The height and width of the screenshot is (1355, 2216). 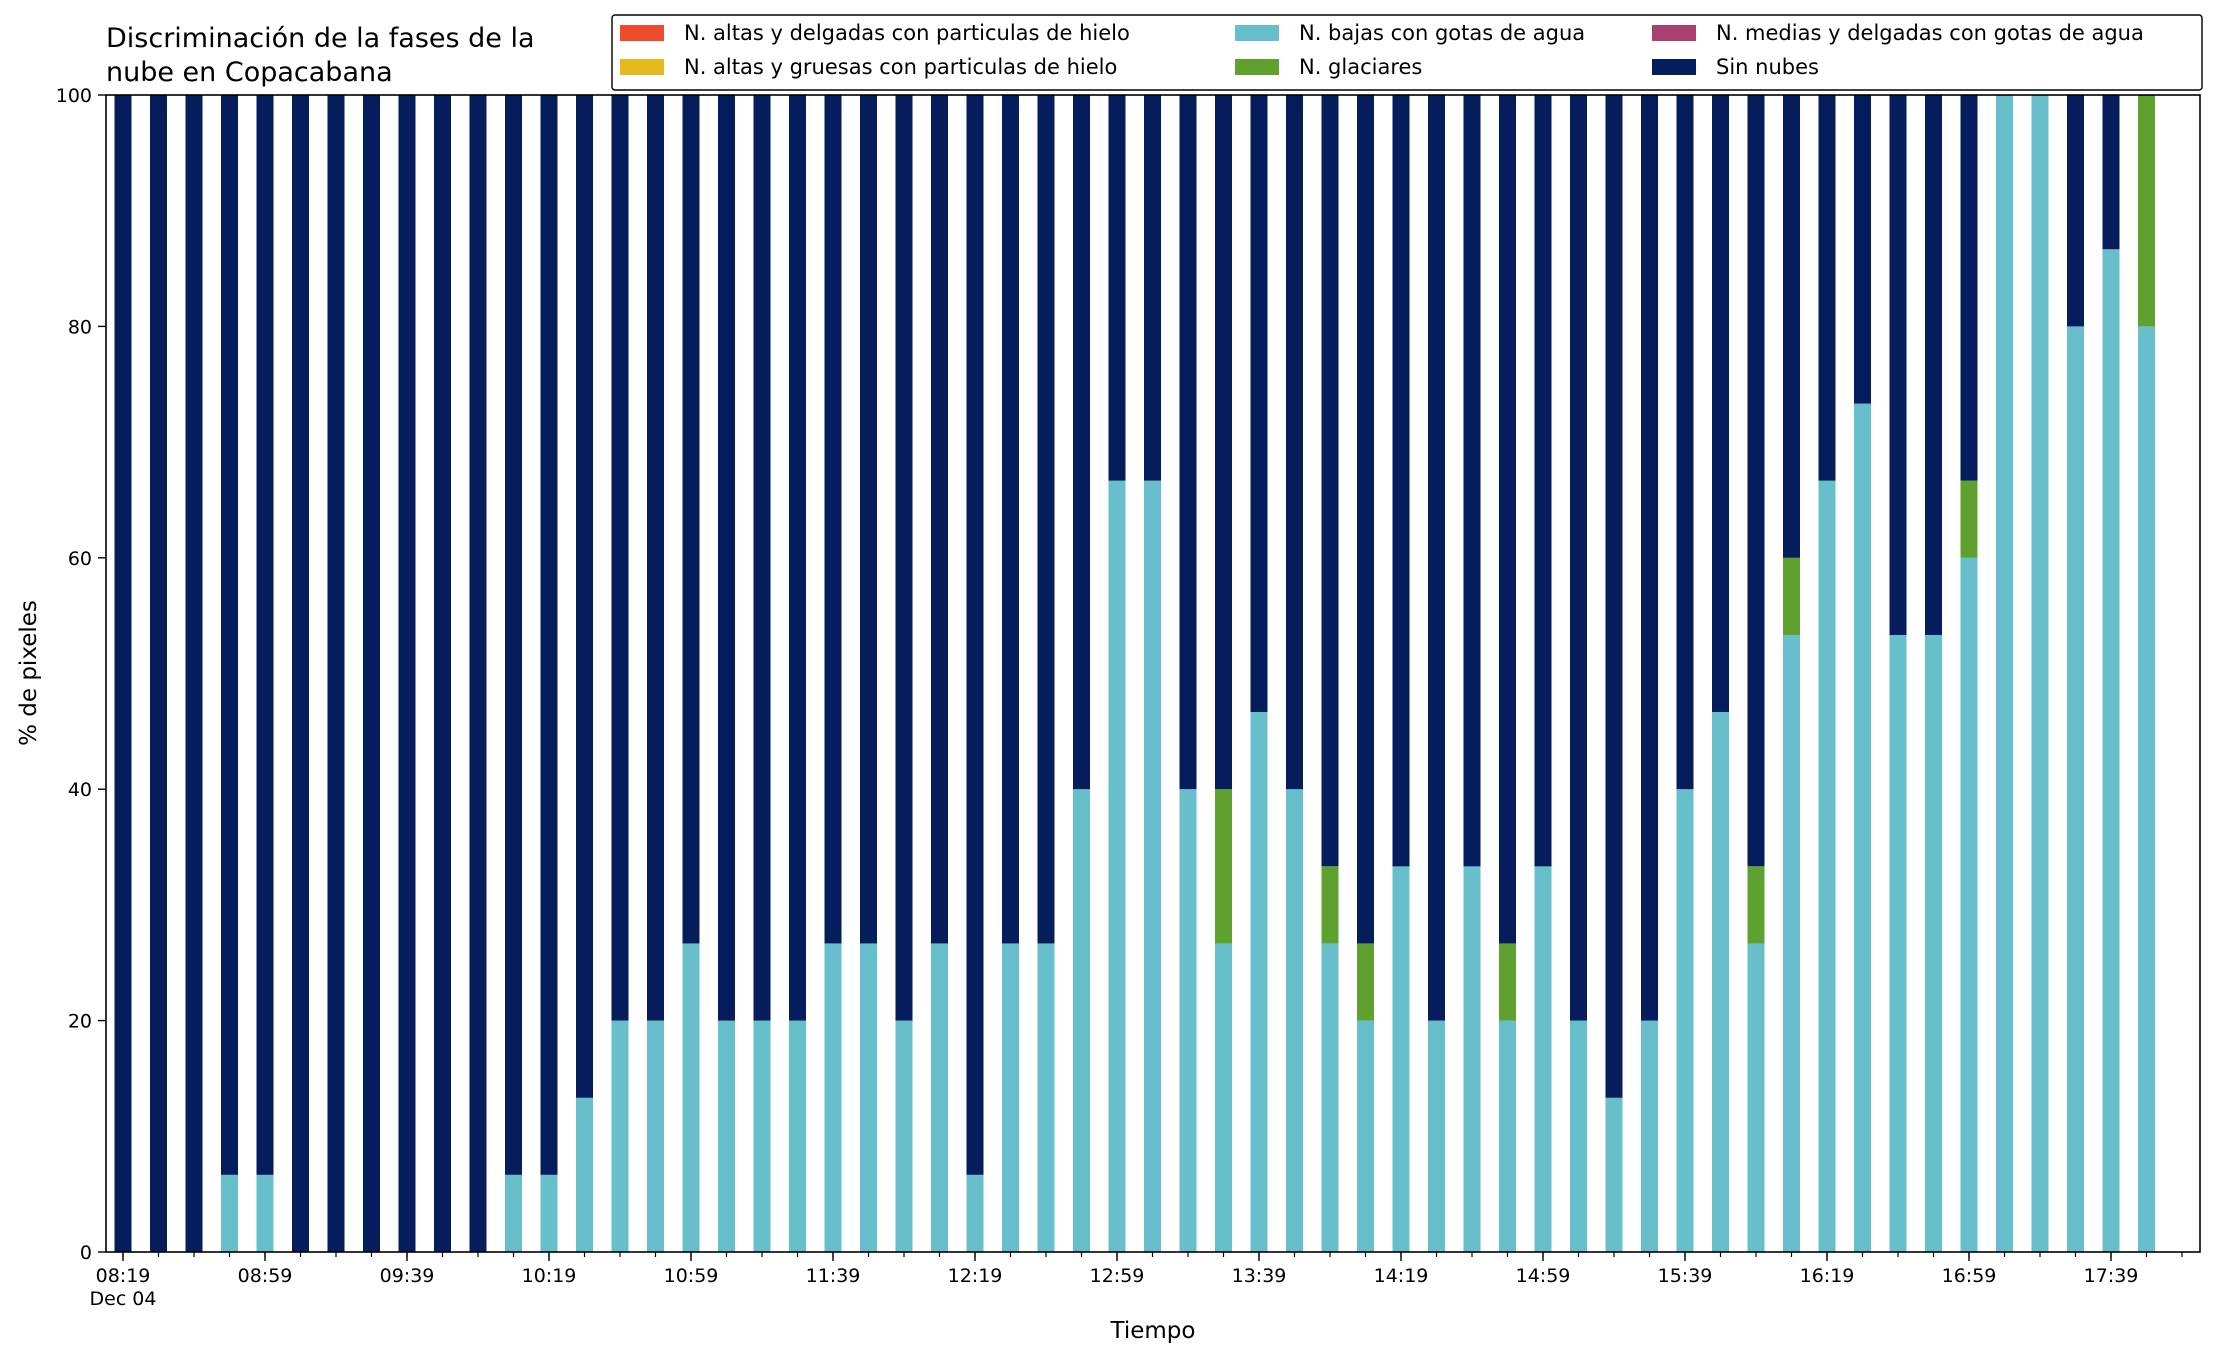 I want to click on x-axis-label: Tiempo, so click(x=1153, y=1331).